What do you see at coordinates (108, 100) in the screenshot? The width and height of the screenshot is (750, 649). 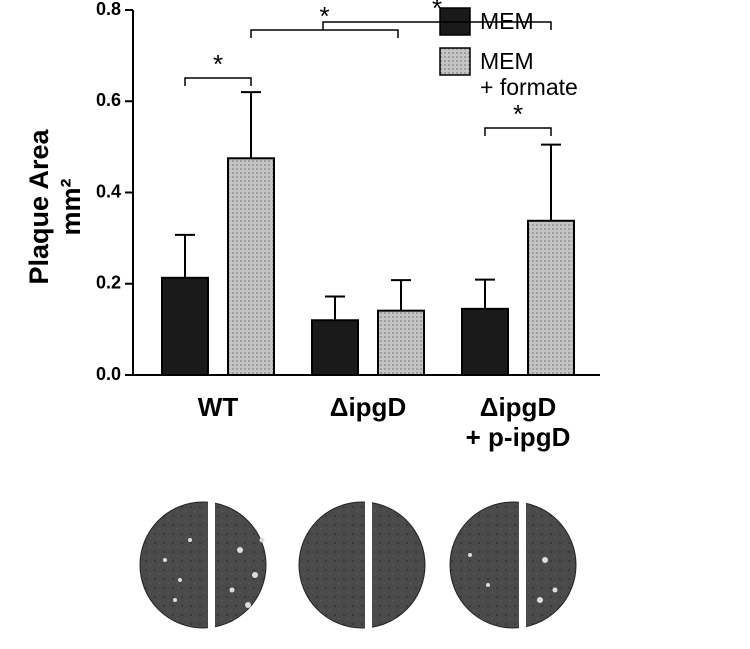 I see `y-tick-label: 0.6` at bounding box center [108, 100].